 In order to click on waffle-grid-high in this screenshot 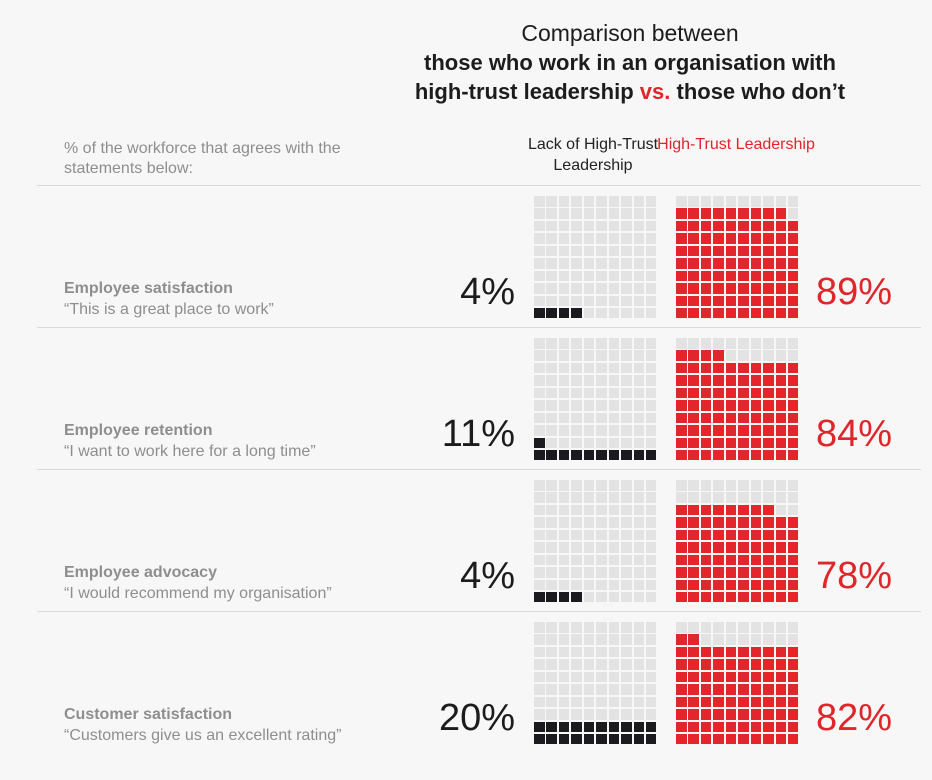, I will do `click(737, 541)`.